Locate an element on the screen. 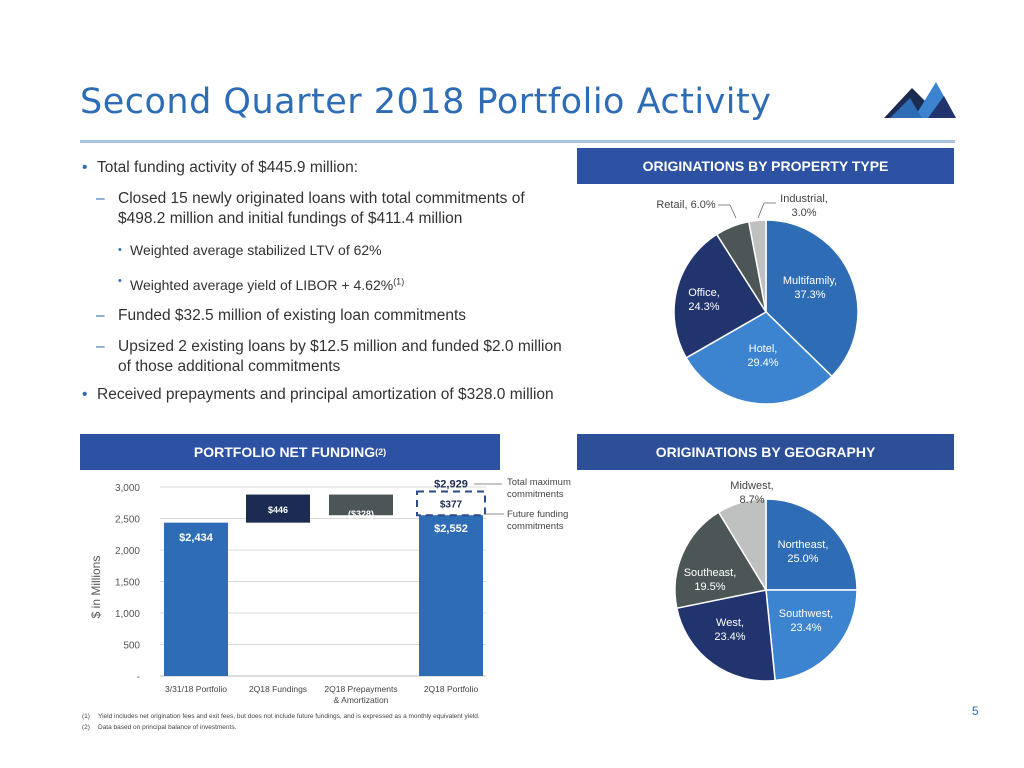  pie-slice-hotel is located at coordinates (759, 358).